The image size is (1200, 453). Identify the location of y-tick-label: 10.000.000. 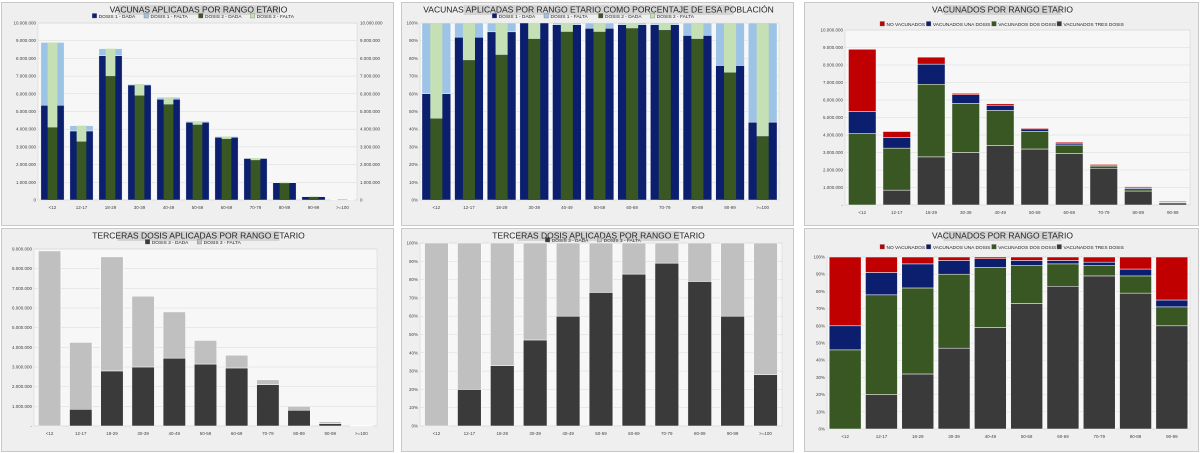
(24, 23).